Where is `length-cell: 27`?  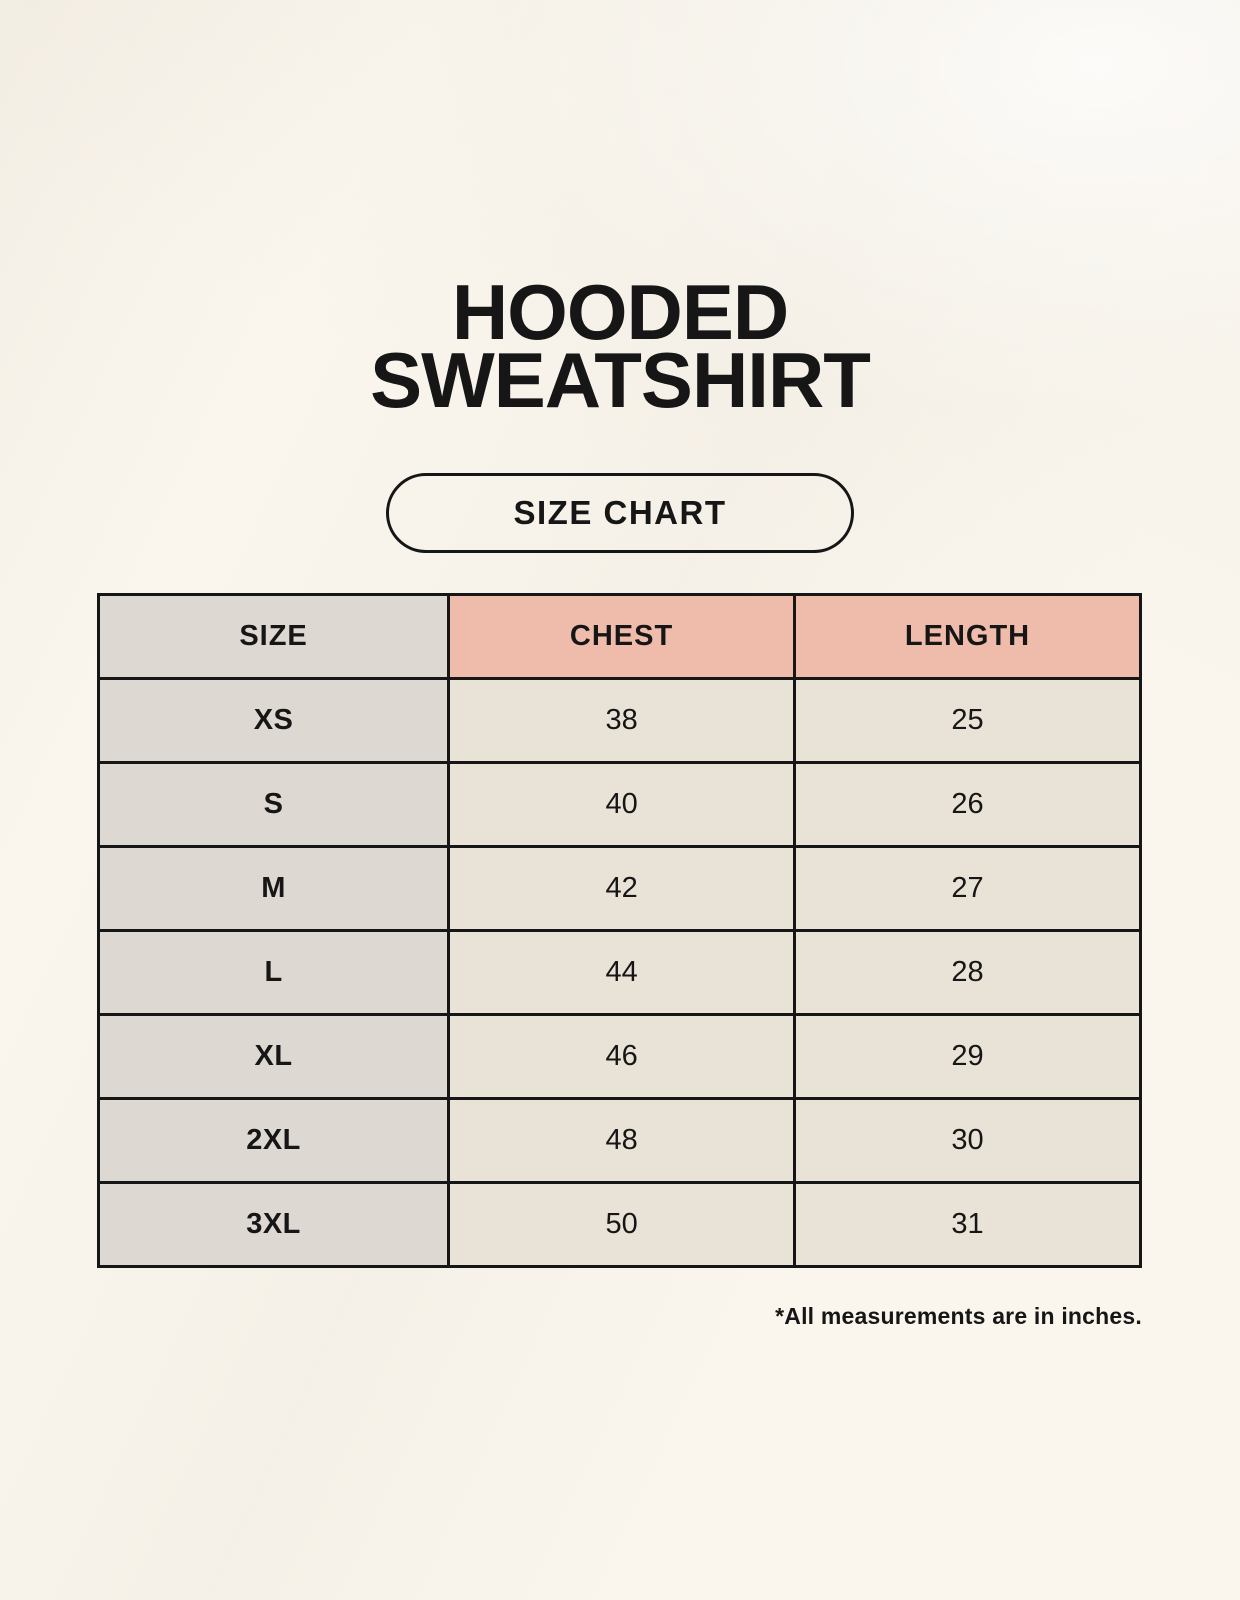 length-cell: 27 is located at coordinates (967, 888).